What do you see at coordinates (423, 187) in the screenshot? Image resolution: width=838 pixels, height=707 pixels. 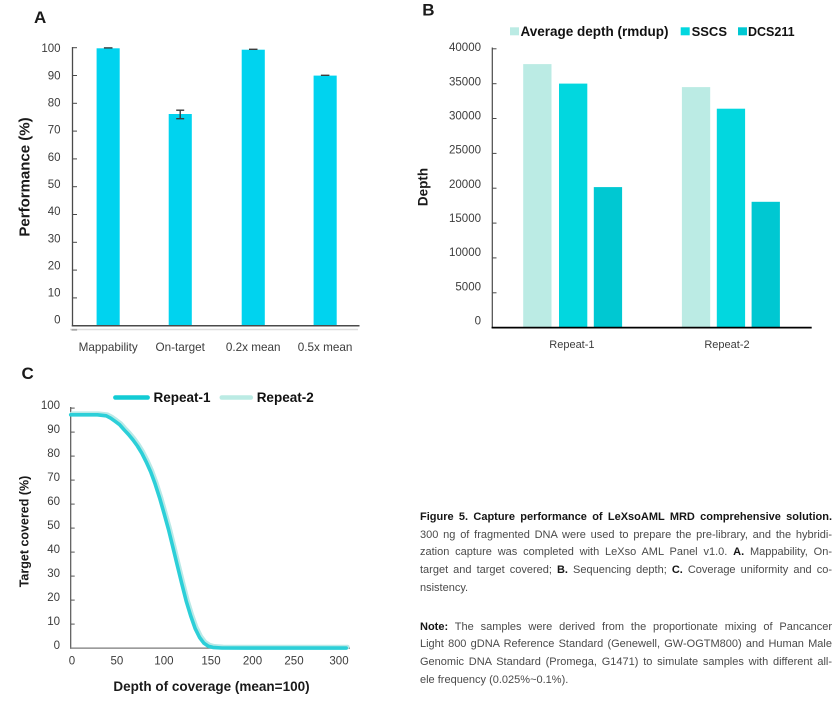 I see `svg-text: Depth` at bounding box center [423, 187].